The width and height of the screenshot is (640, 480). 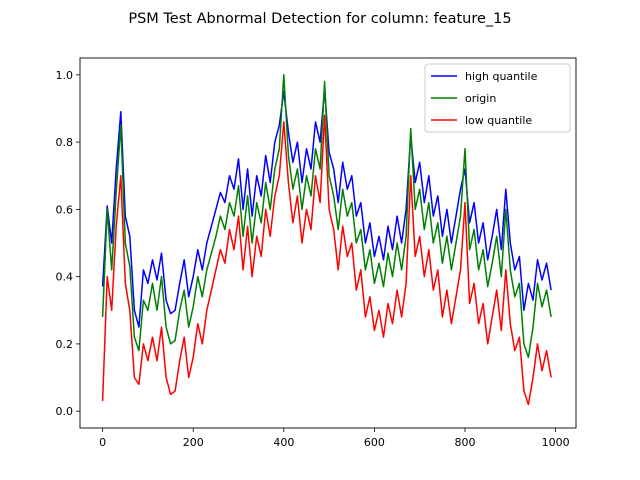 What do you see at coordinates (65, 209) in the screenshot?
I see `y-tick-label: 0.6` at bounding box center [65, 209].